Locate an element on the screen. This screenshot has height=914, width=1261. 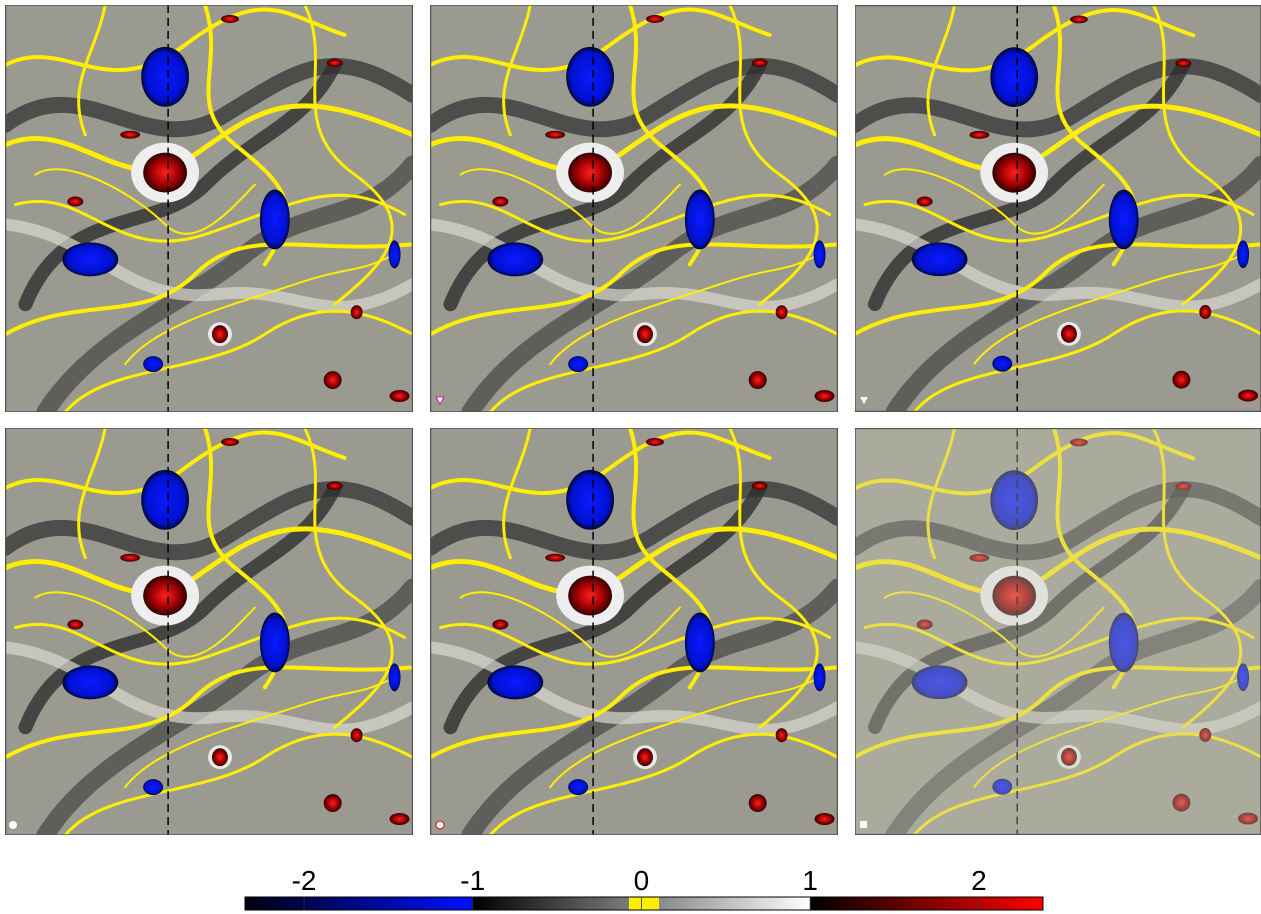
colorbar: -2 -1 0 1 2 is located at coordinates (644, 888).